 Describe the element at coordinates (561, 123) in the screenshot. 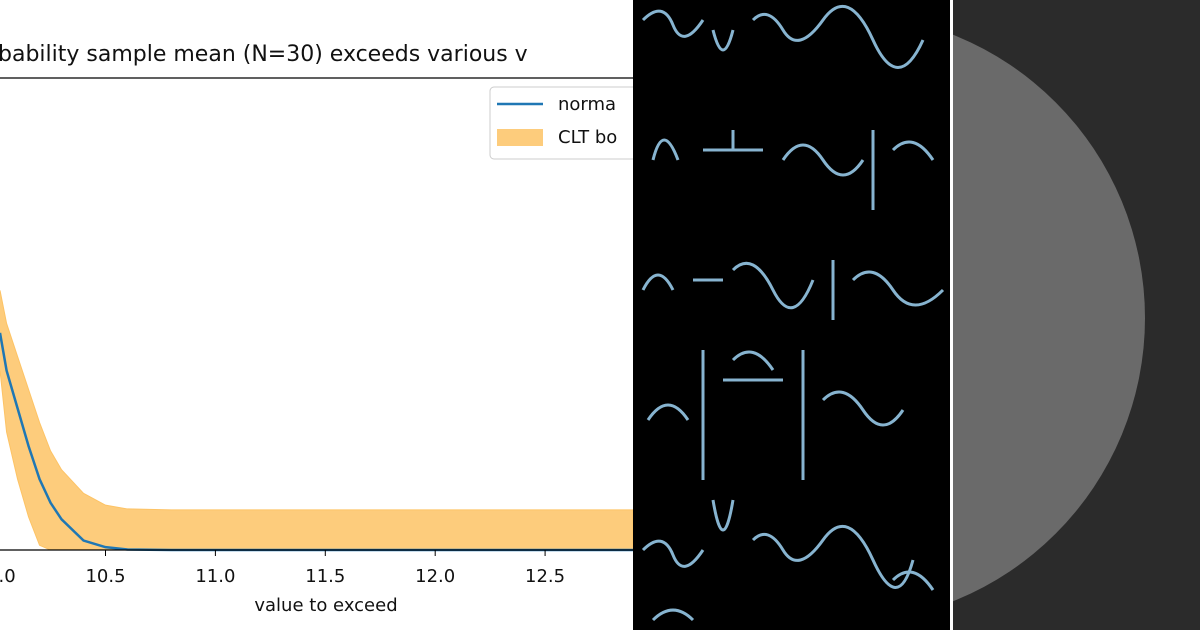

I see `legend: norma CLT bo` at that location.